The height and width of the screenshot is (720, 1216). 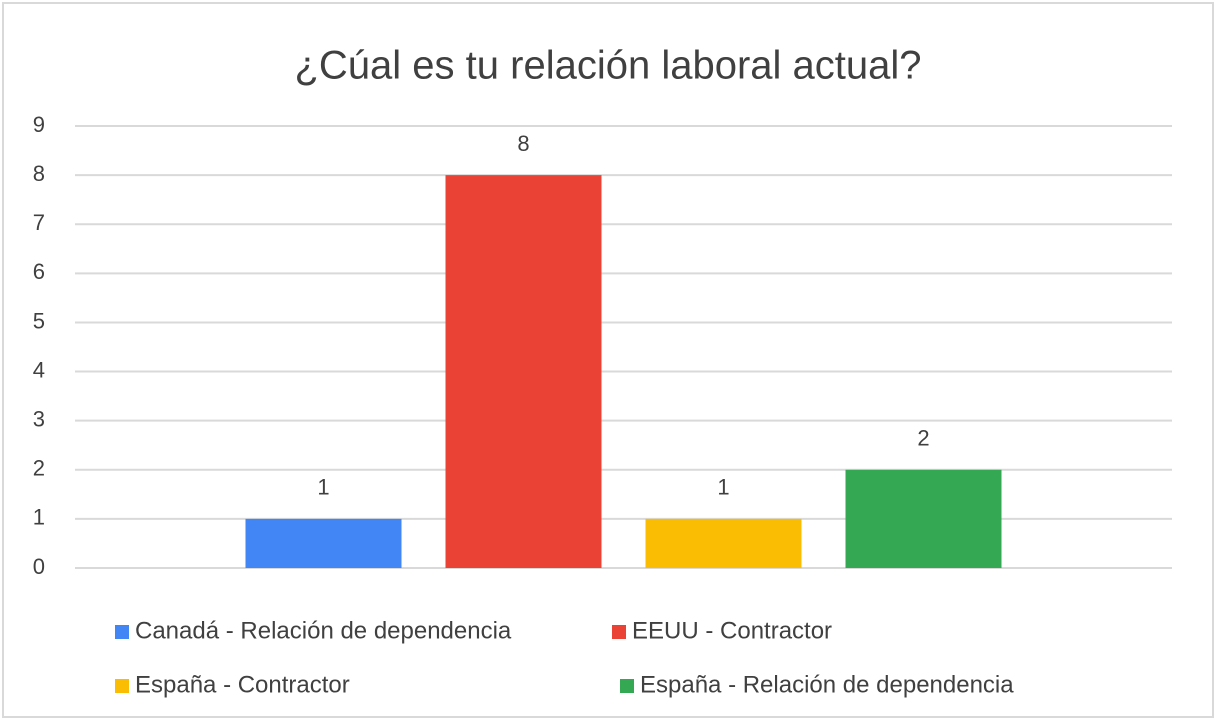 I want to click on y-tick-label: 6, so click(x=39, y=271).